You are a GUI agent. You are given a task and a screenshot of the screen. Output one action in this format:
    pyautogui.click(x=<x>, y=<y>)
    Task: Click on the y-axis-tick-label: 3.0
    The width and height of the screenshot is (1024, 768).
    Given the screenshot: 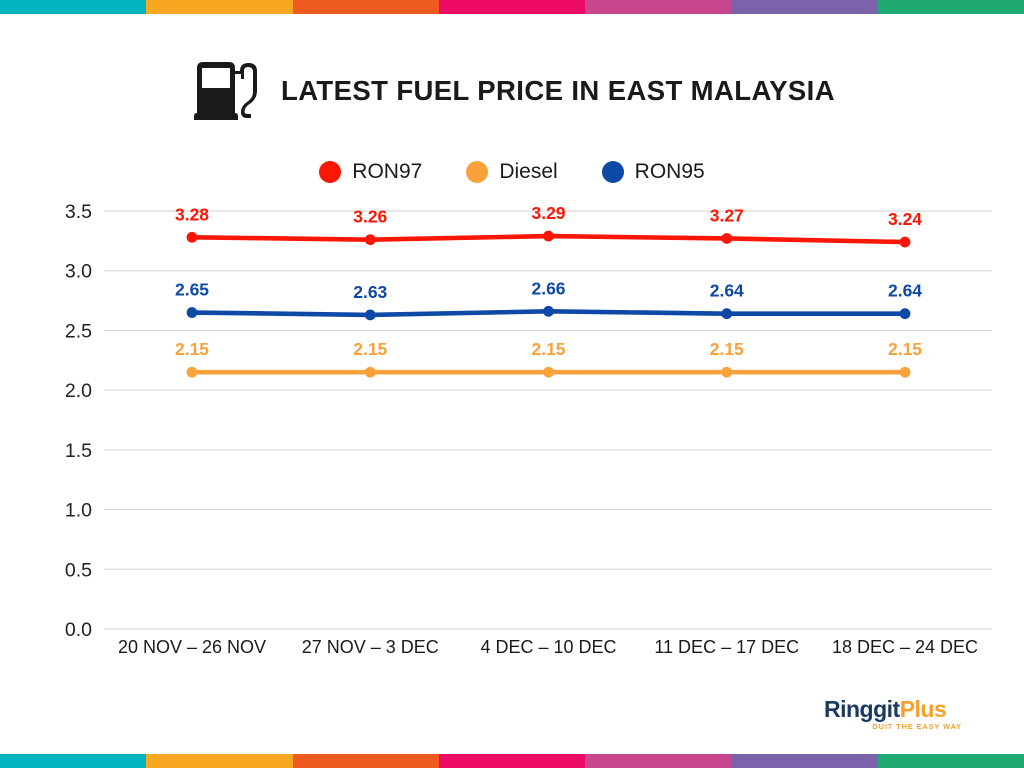 What is the action you would take?
    pyautogui.click(x=78, y=272)
    